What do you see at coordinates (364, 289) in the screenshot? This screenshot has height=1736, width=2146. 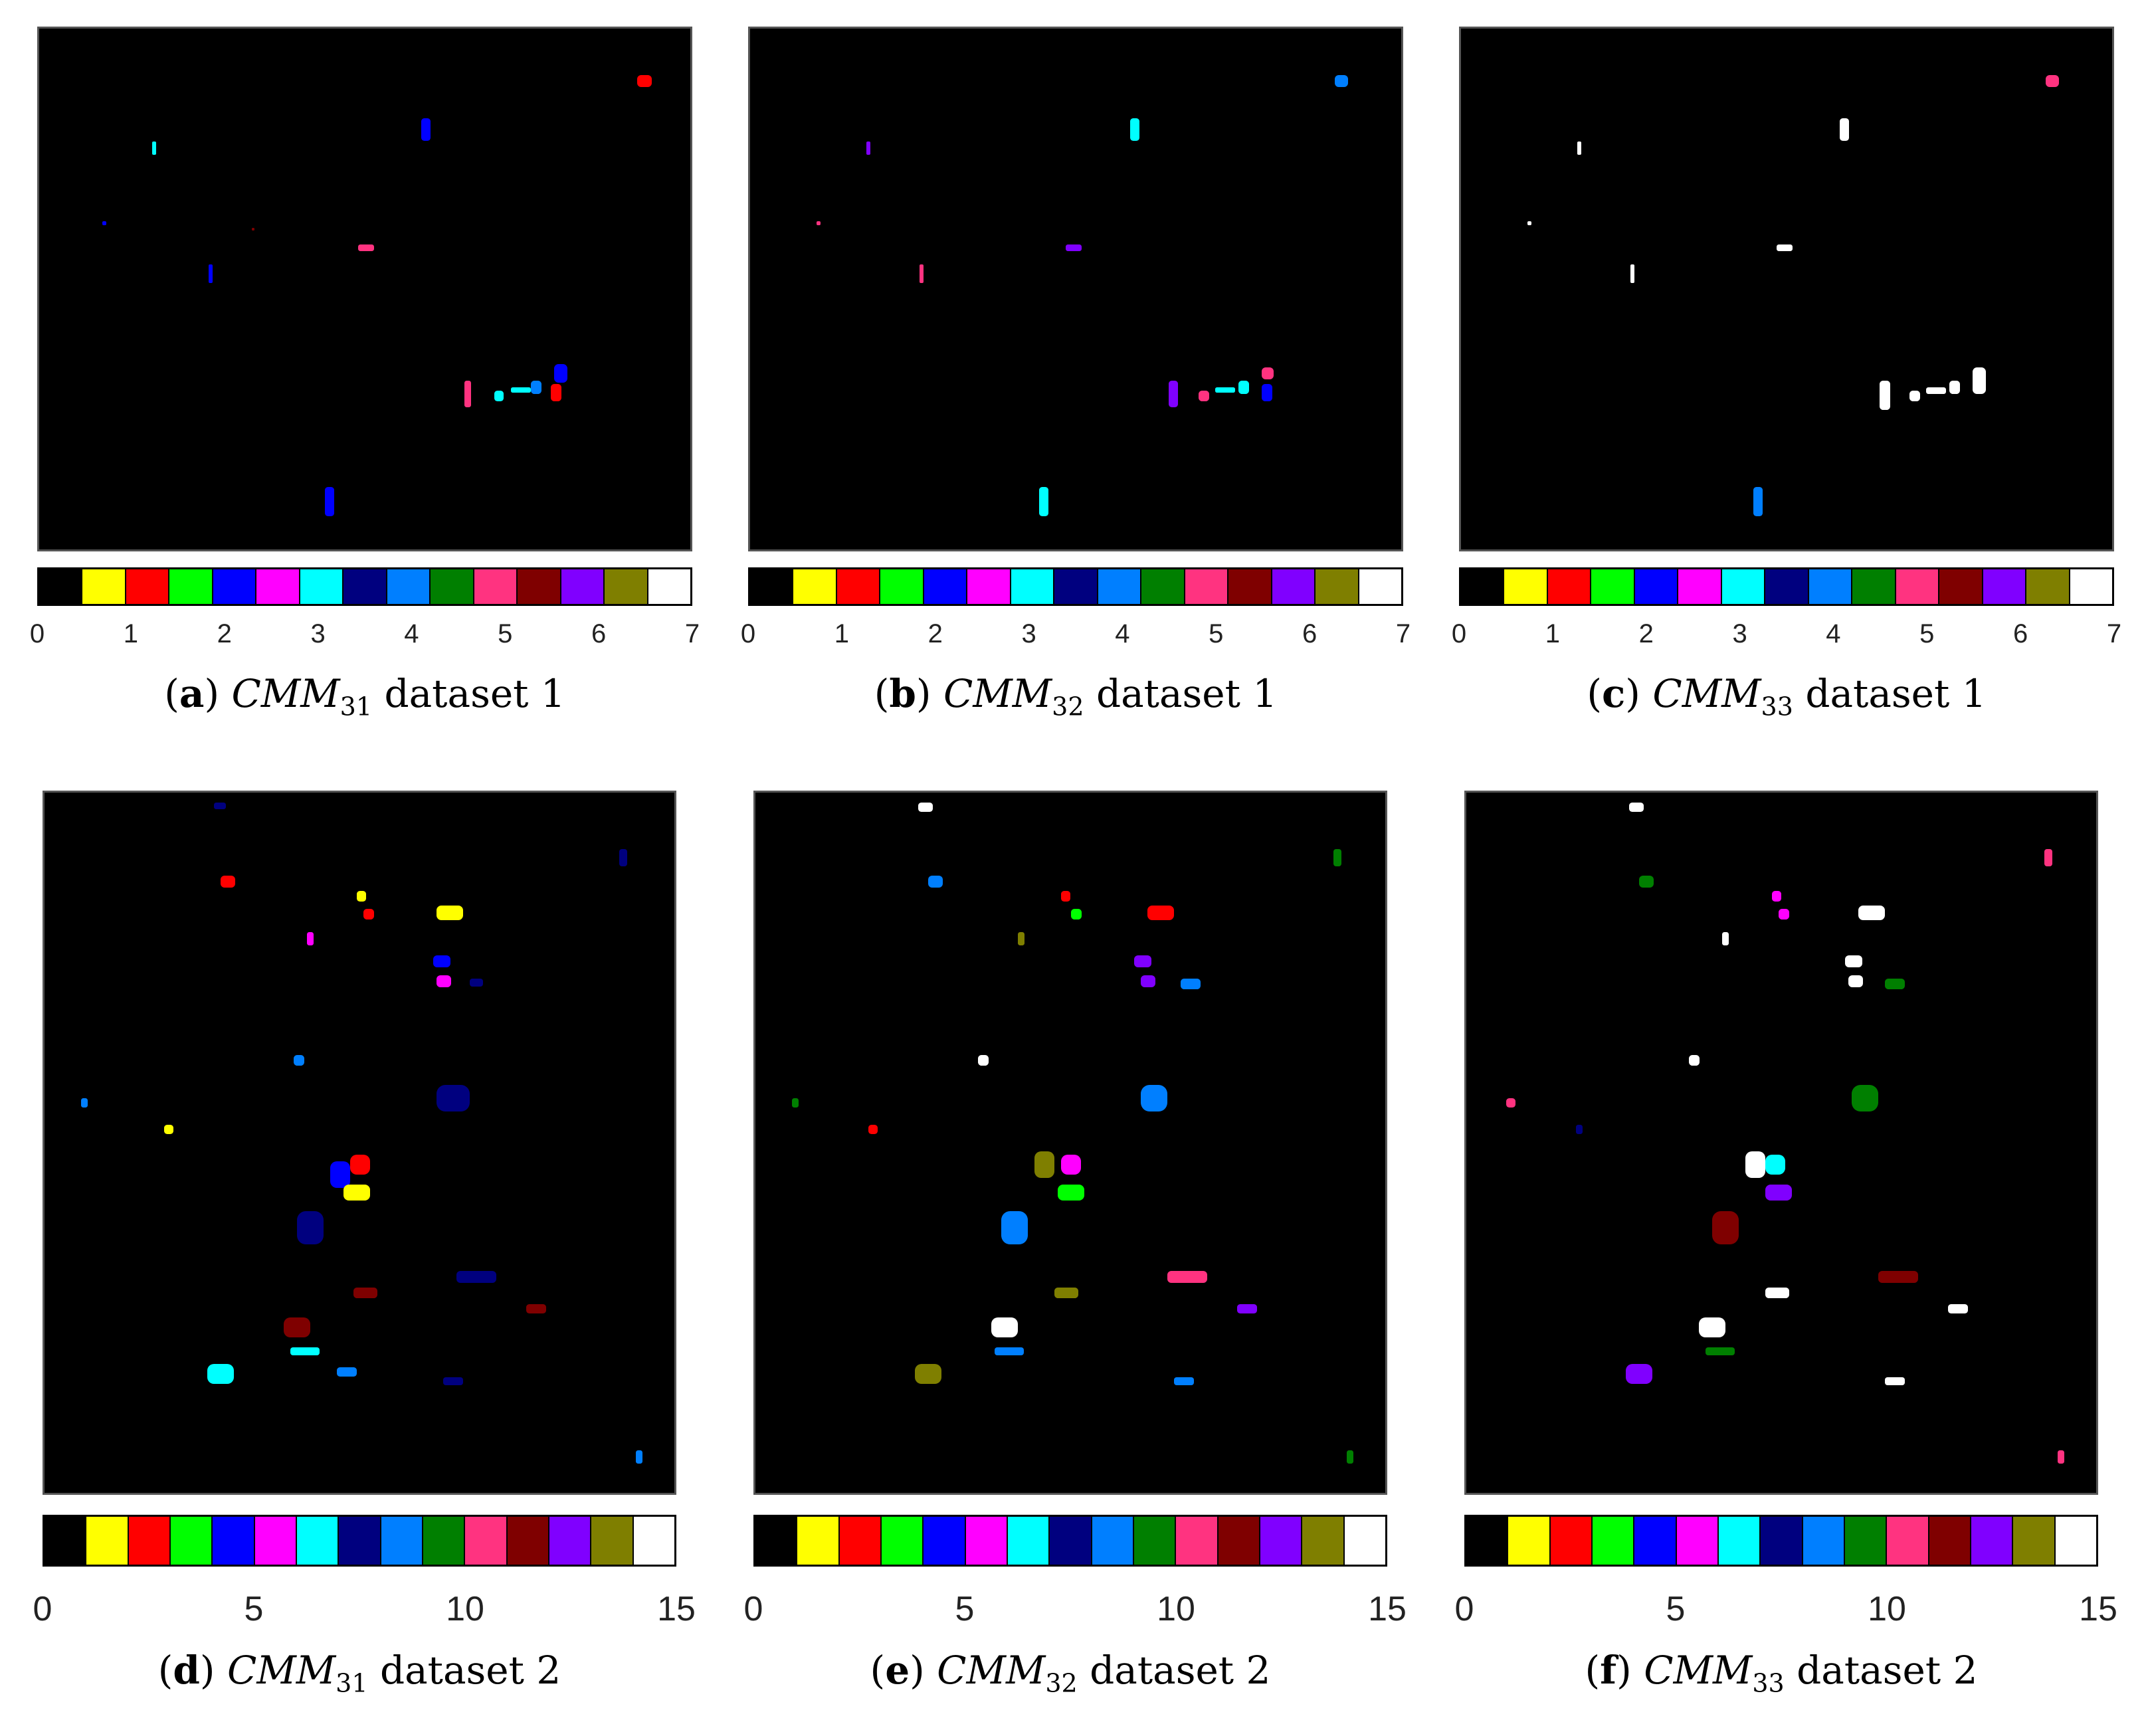 I see `classification-map-a` at bounding box center [364, 289].